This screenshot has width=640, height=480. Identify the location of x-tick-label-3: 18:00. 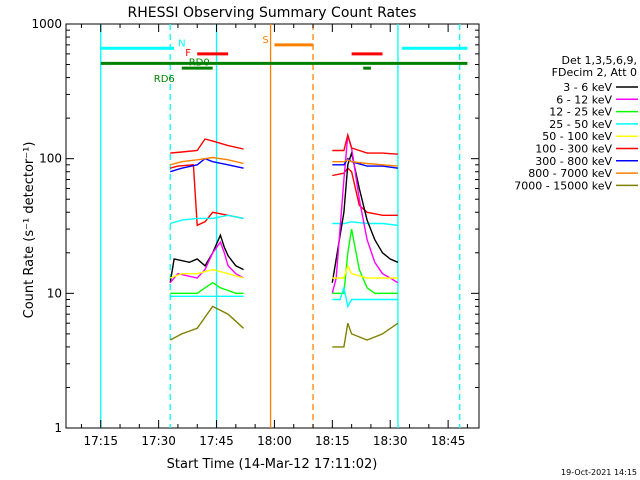
(274, 441).